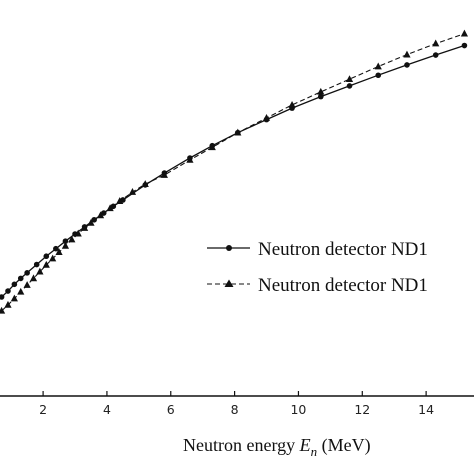 This screenshot has width=474, height=474. I want to click on x-tick-label: 8, so click(235, 409).